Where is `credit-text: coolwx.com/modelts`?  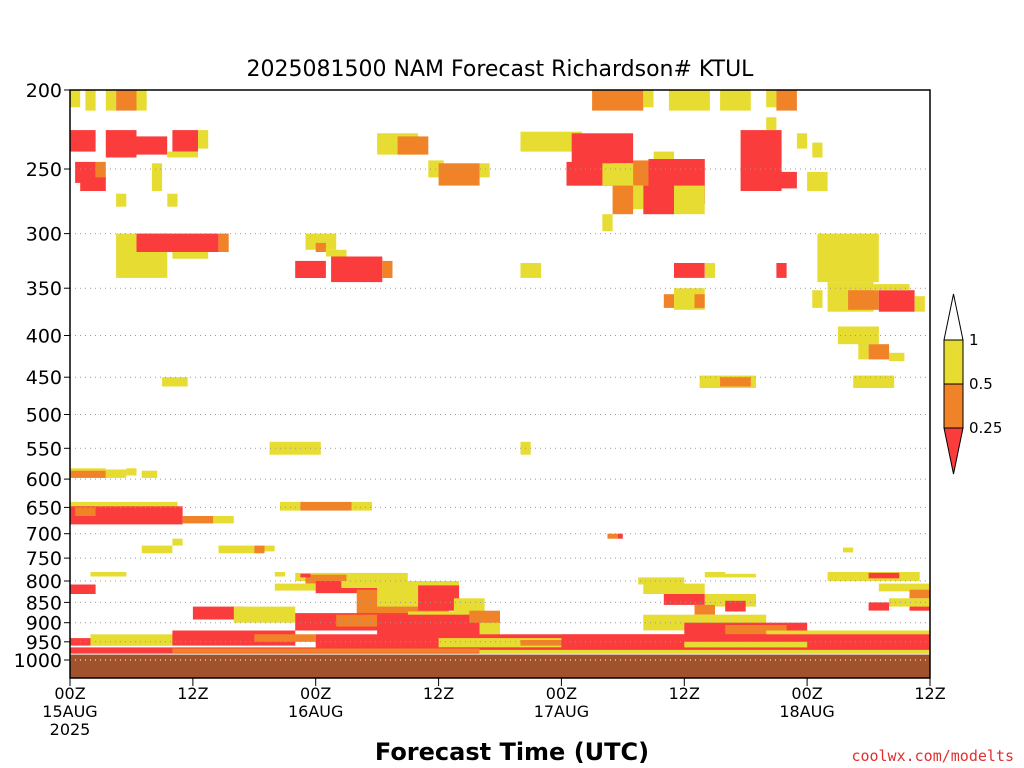
credit-text: coolwx.com/modelts is located at coordinates (932, 756).